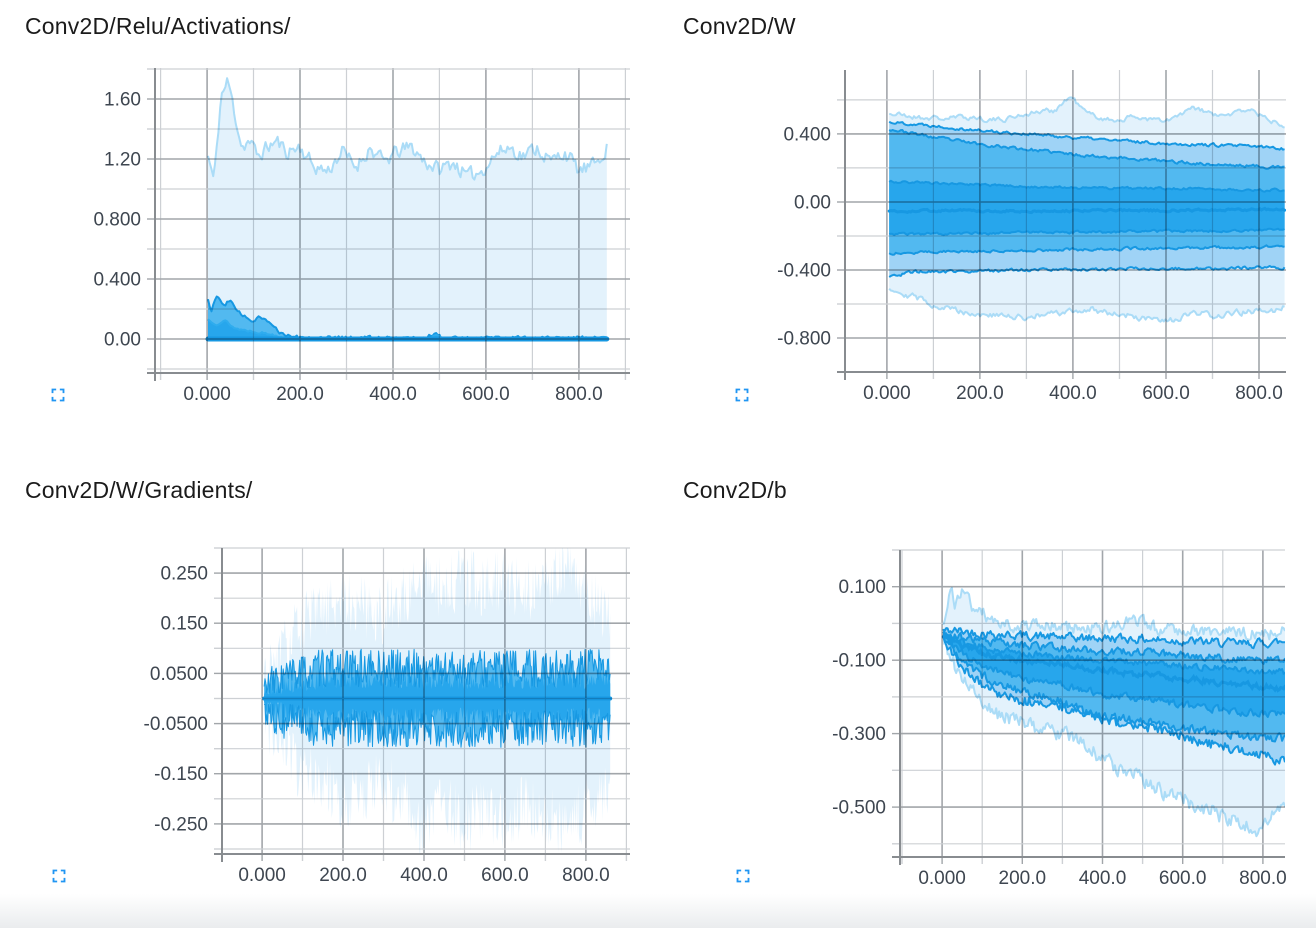 The image size is (1316, 928). I want to click on y-tick-label: 0.0500, so click(179, 674).